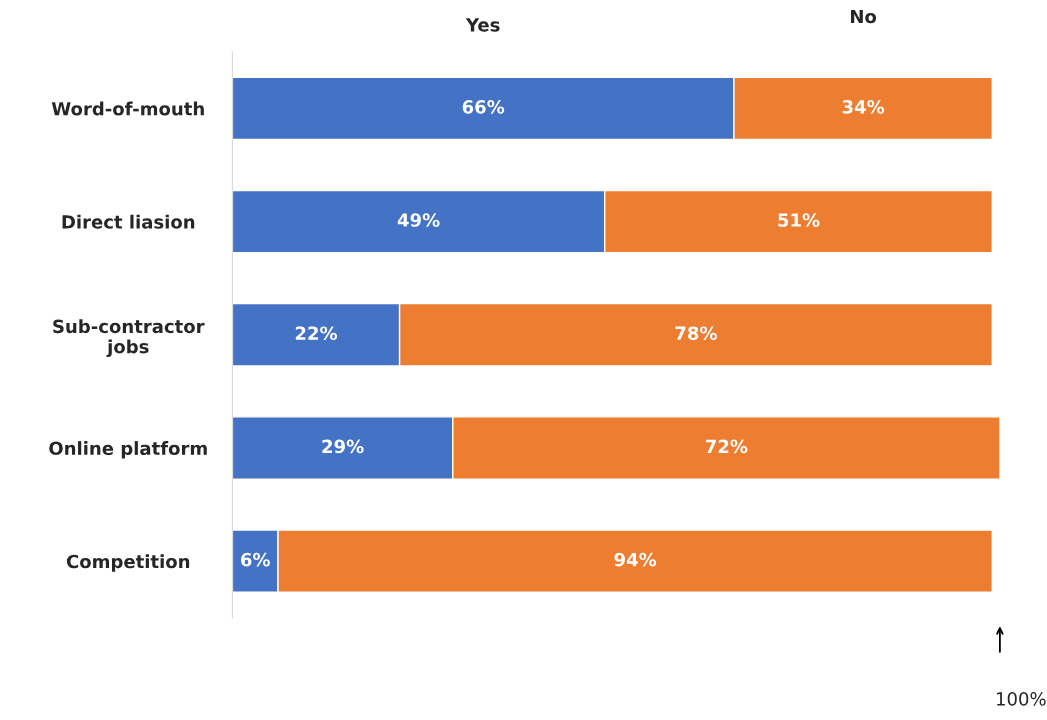 The height and width of the screenshot is (720, 1047). What do you see at coordinates (128, 563) in the screenshot?
I see `y-tick-label: Competition` at bounding box center [128, 563].